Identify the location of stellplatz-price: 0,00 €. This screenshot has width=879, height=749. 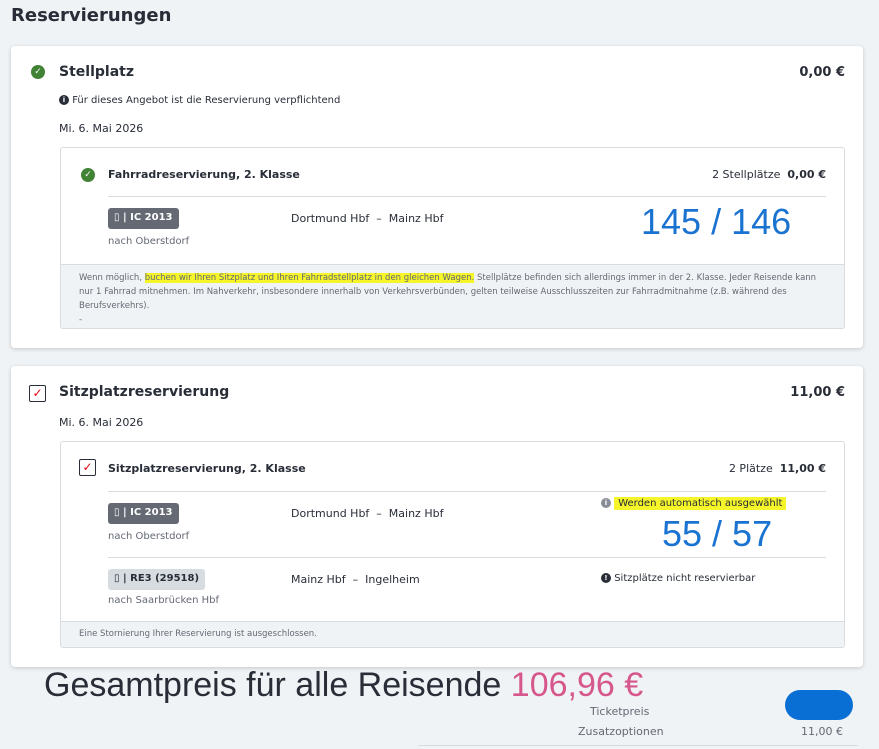
(822, 72).